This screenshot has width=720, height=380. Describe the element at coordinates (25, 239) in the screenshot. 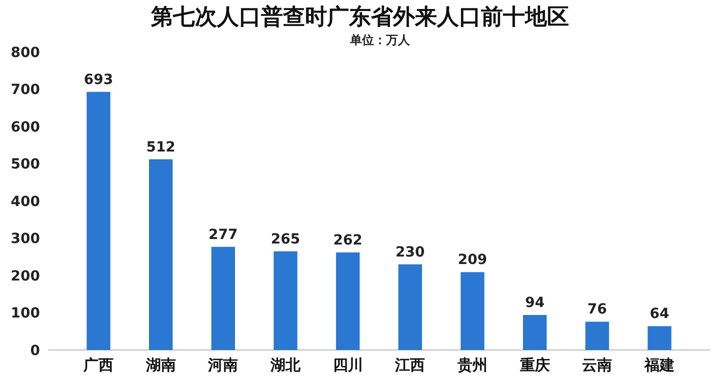

I see `y-tick-label: 300` at that location.